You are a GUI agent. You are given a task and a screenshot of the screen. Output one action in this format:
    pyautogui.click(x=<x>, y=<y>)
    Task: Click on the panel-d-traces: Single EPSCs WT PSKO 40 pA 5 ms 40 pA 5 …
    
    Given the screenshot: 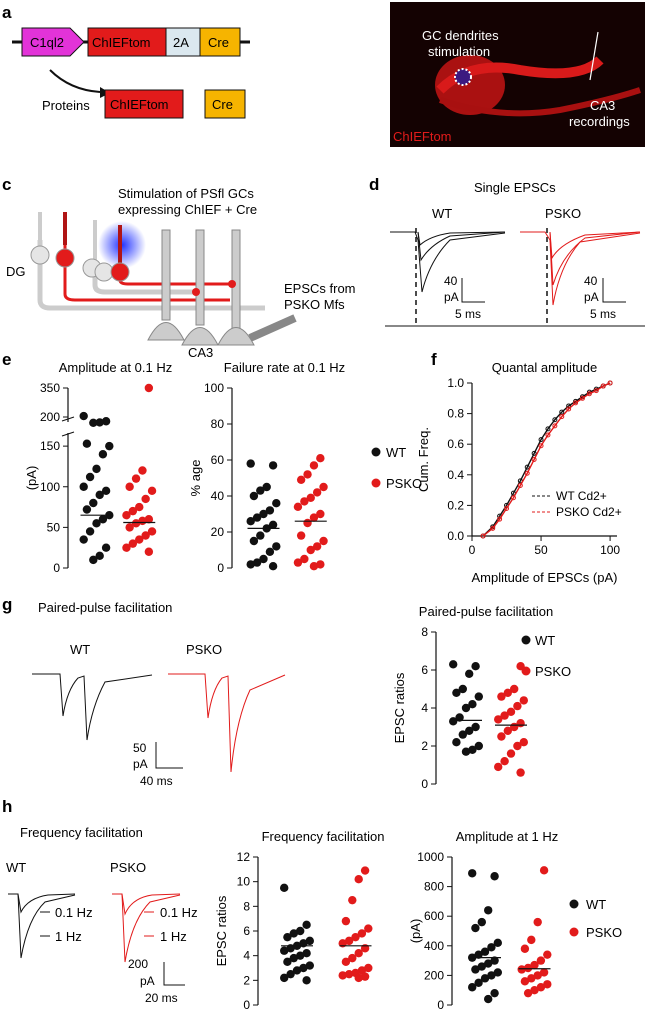 What is the action you would take?
    pyautogui.click(x=515, y=253)
    